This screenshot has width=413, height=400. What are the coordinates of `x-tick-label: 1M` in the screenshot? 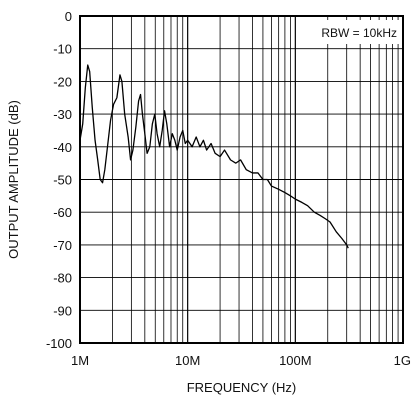 It's located at (80, 360).